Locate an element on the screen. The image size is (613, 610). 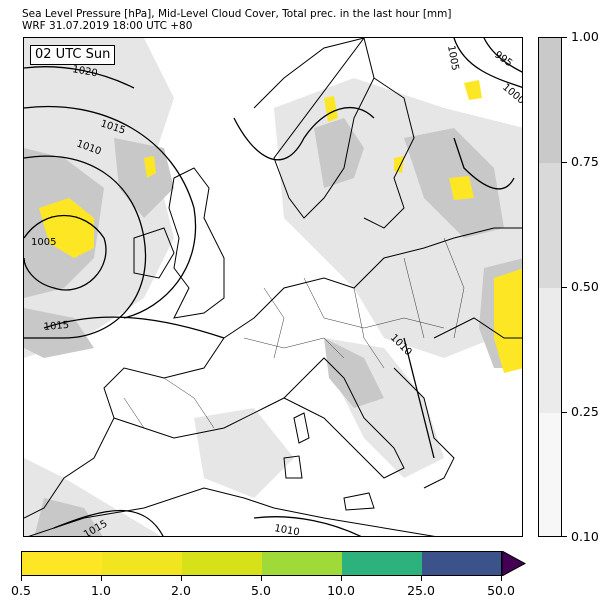
precip-colorbar is located at coordinates (261, 563).